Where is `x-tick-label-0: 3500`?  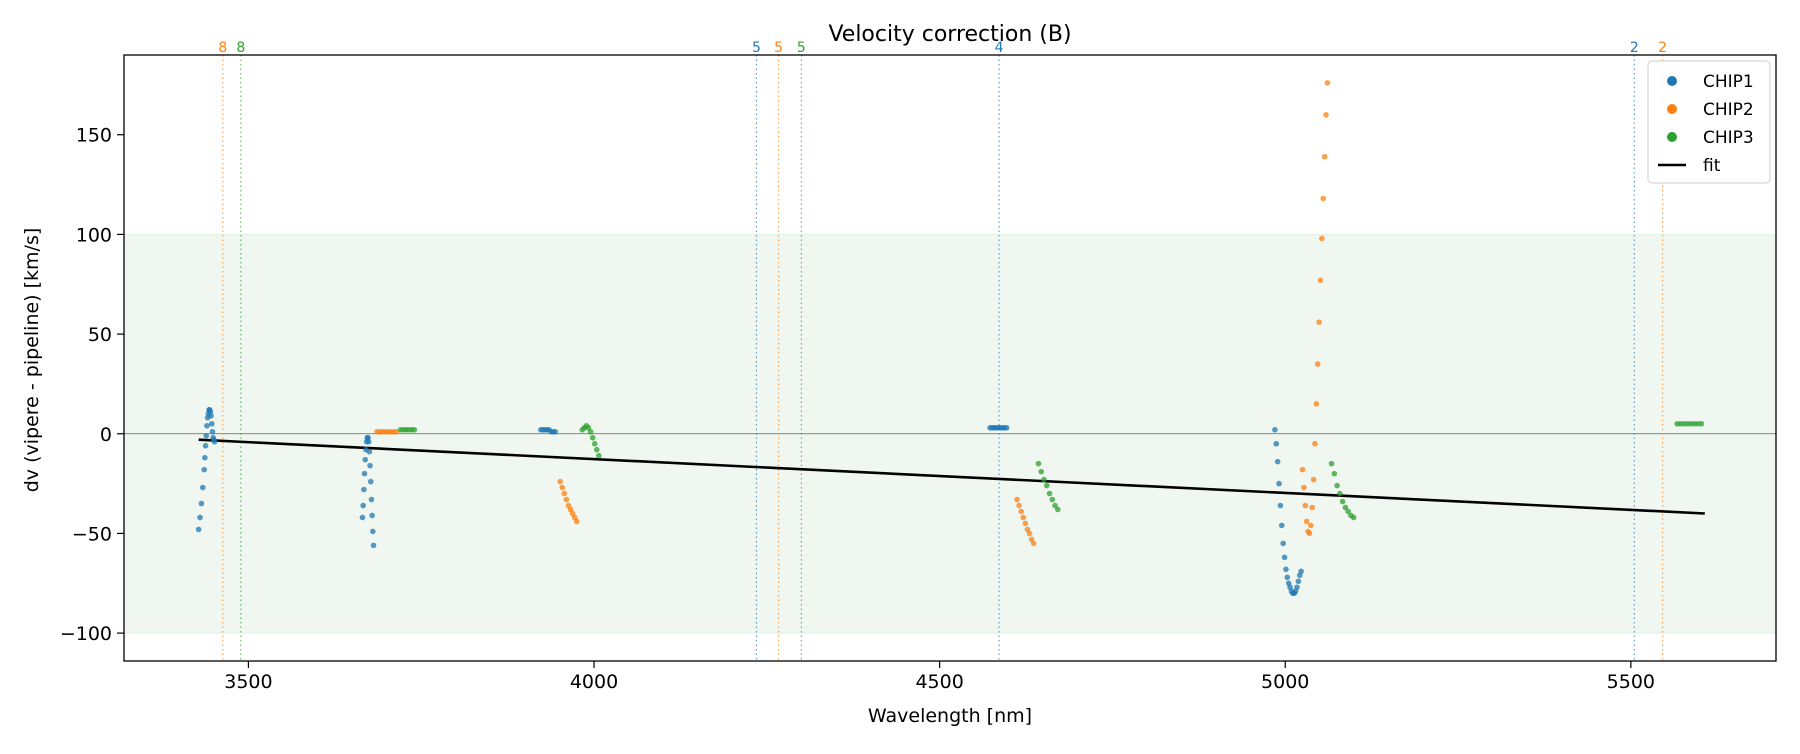 x-tick-label-0: 3500 is located at coordinates (248, 682).